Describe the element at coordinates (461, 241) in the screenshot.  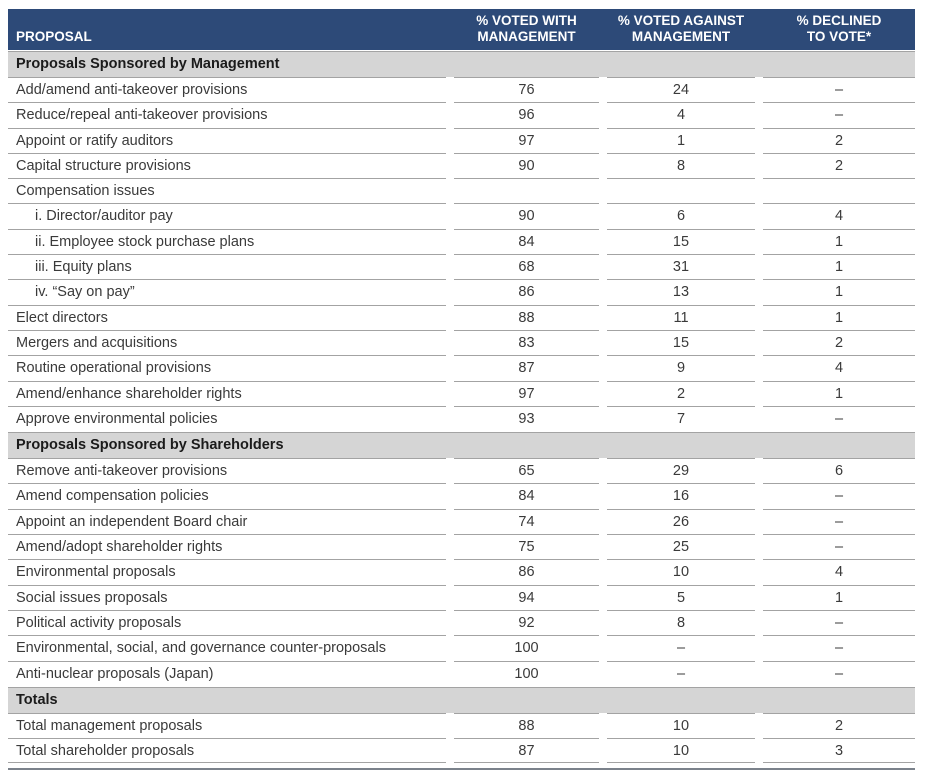
I see `table-row: ii. Employee stock purchase plans 84 15 1` at that location.